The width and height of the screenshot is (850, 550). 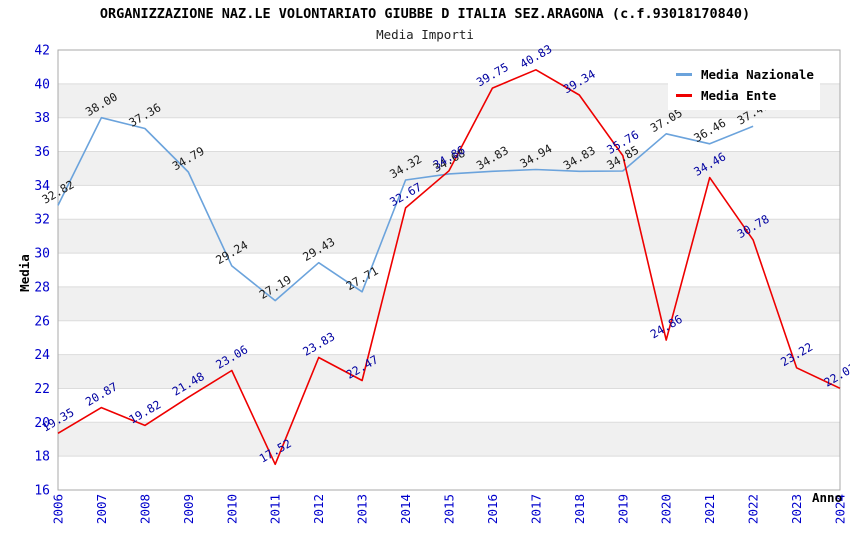 I want to click on x-tick-label: 2024, so click(x=840, y=509).